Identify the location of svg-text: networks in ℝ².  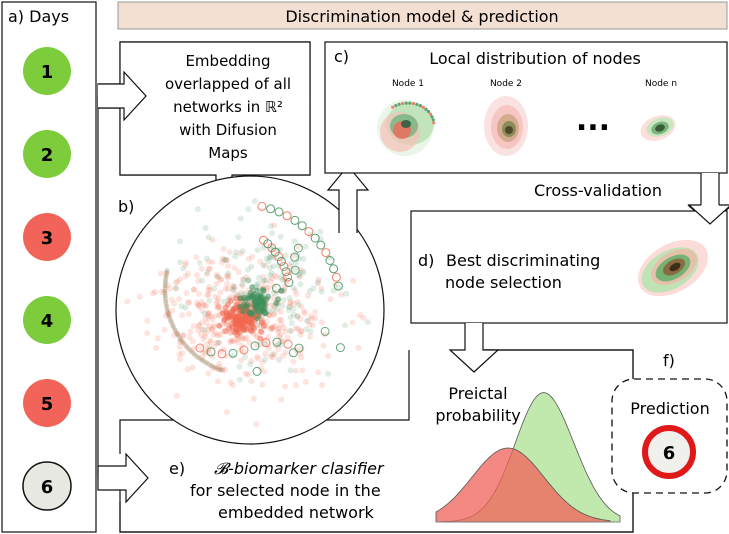
(228, 107).